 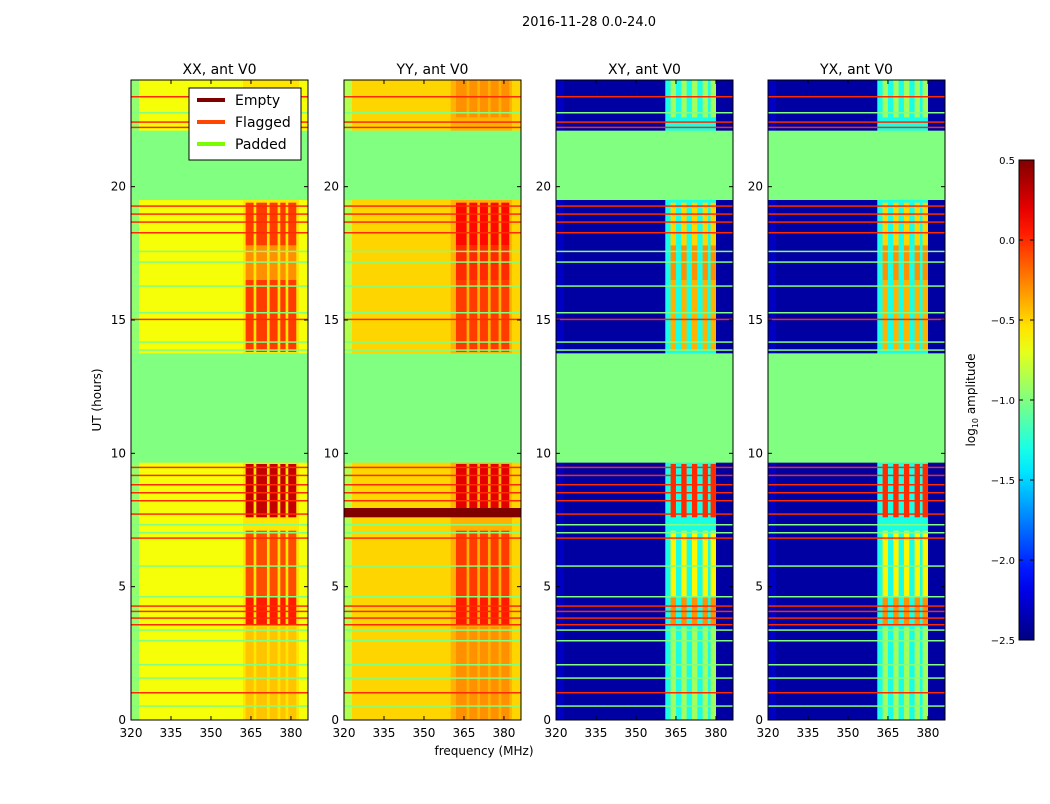 What do you see at coordinates (1003, 481) in the screenshot?
I see `colorbar-tick-label: −1.5` at bounding box center [1003, 481].